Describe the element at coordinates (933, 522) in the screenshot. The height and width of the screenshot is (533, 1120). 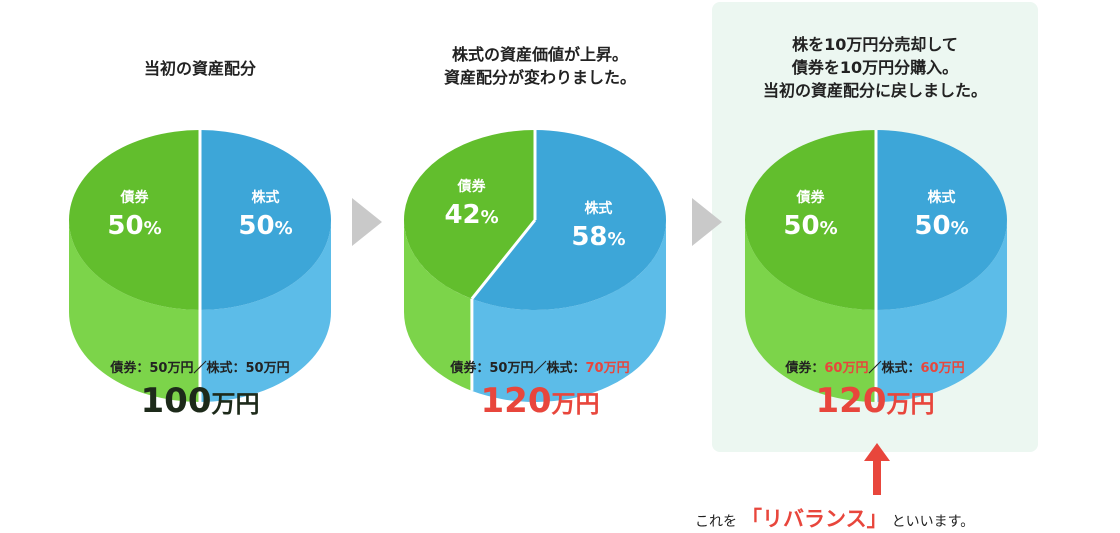
I see `note-after: といいます。` at that location.